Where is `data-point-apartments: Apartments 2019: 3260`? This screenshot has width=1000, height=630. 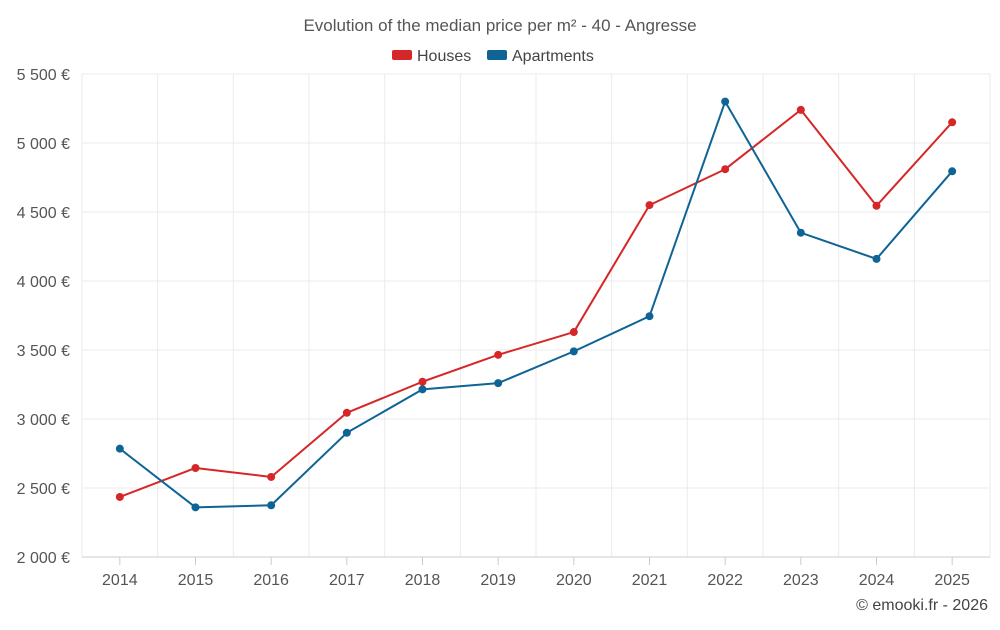
data-point-apartments: Apartments 2019: 3260 is located at coordinates (498, 383).